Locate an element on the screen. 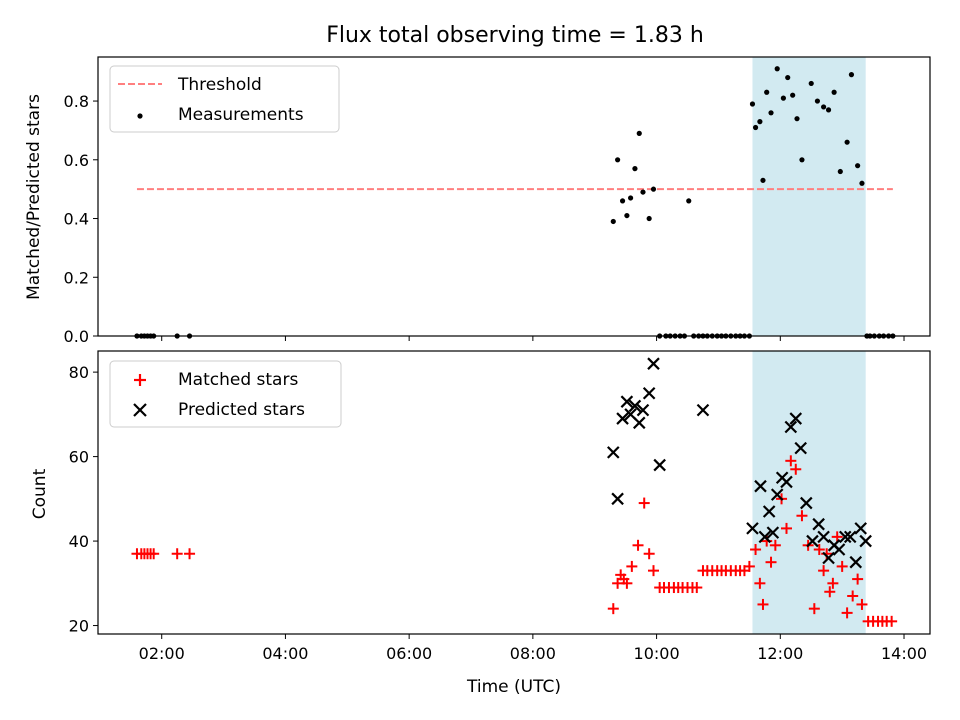 This screenshot has height=720, width=960. bottom-shaded-region is located at coordinates (809, 492).